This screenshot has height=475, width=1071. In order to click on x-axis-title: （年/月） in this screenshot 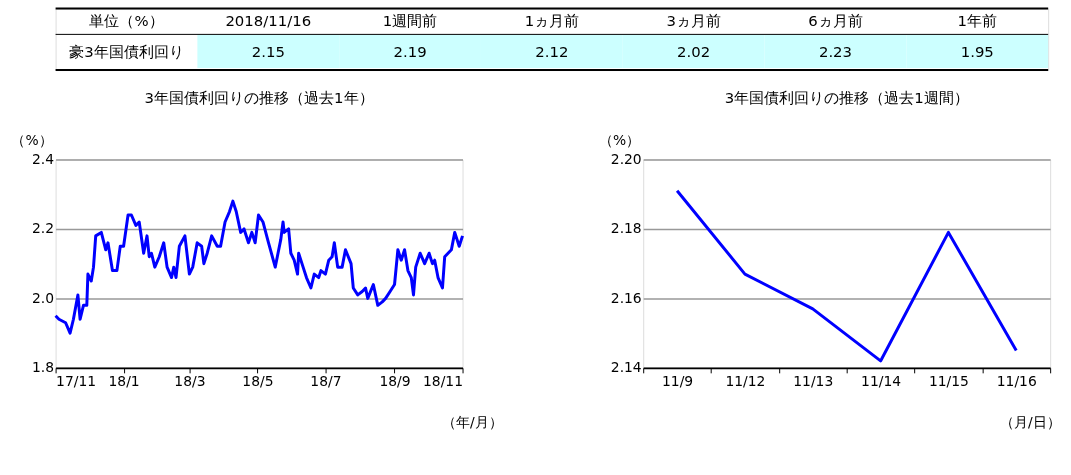, I will do `click(472, 421)`.